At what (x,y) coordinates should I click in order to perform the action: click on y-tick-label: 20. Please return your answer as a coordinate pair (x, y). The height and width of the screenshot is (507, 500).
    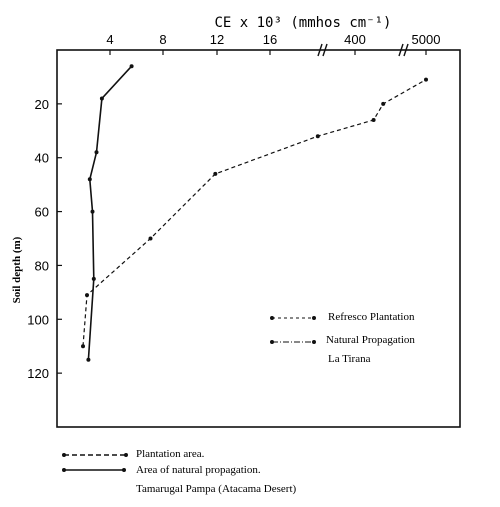
    Looking at the image, I should click on (42, 104).